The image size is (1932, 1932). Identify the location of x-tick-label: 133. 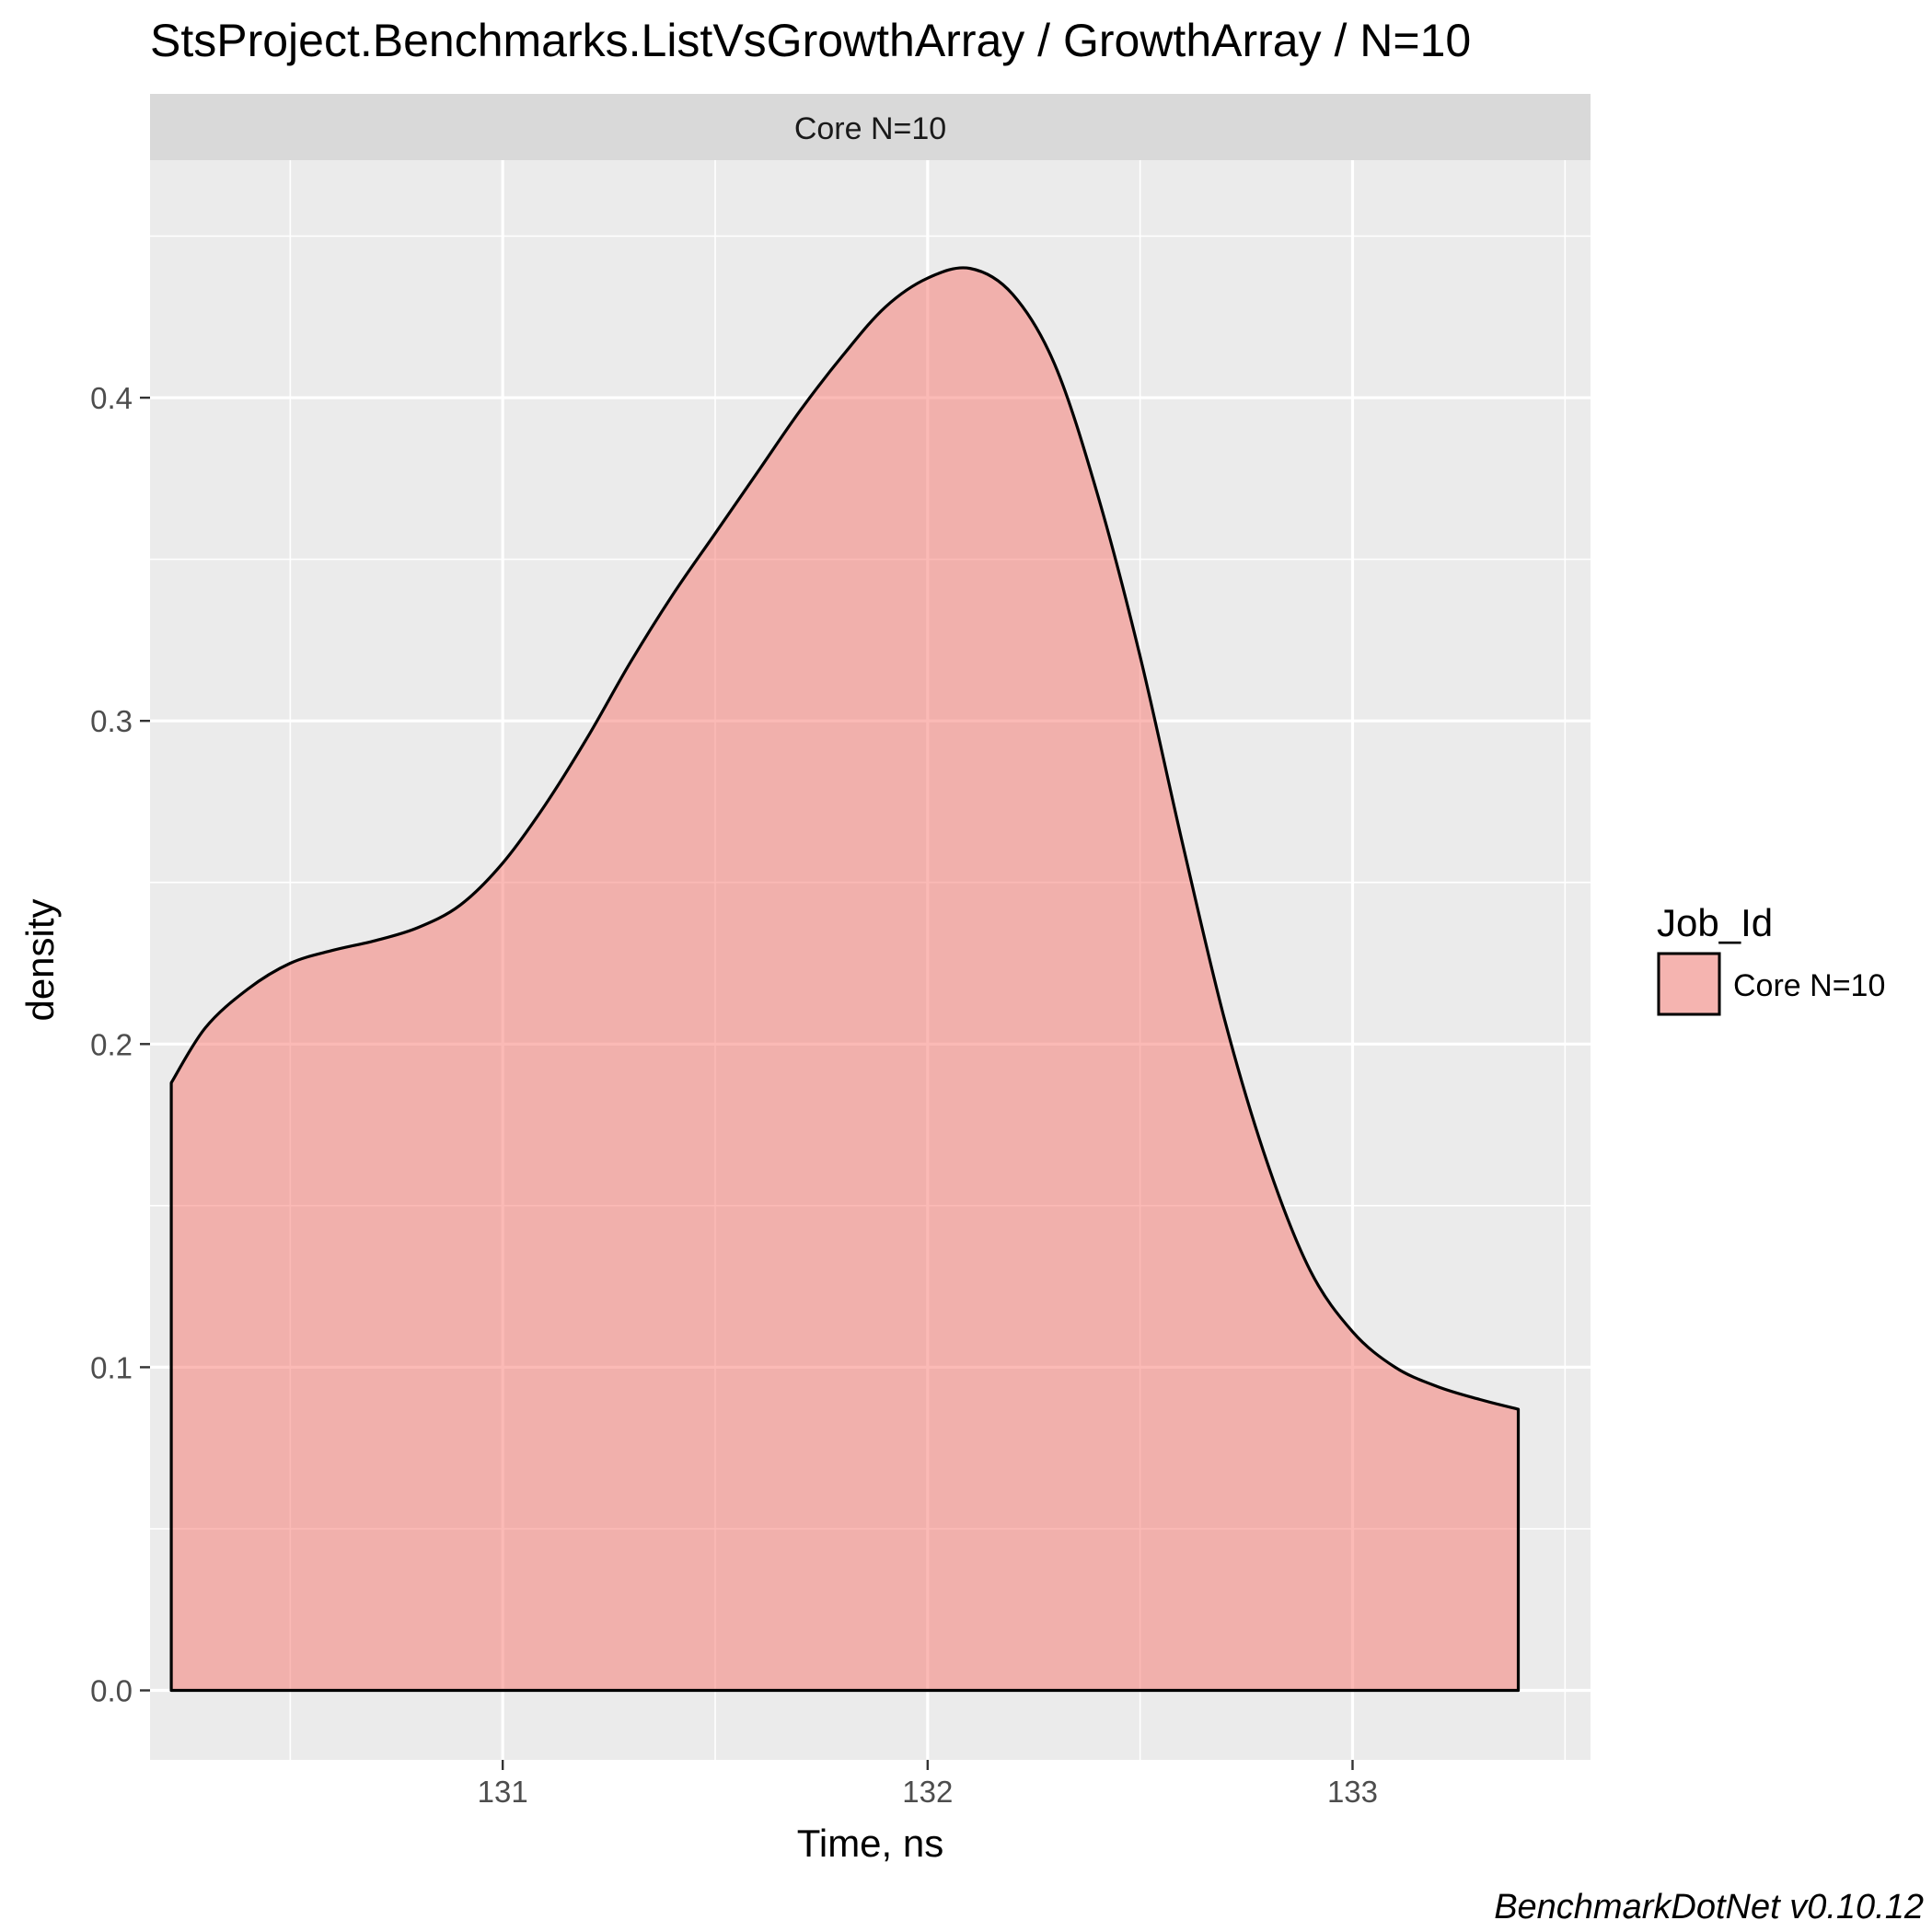
(1352, 1792).